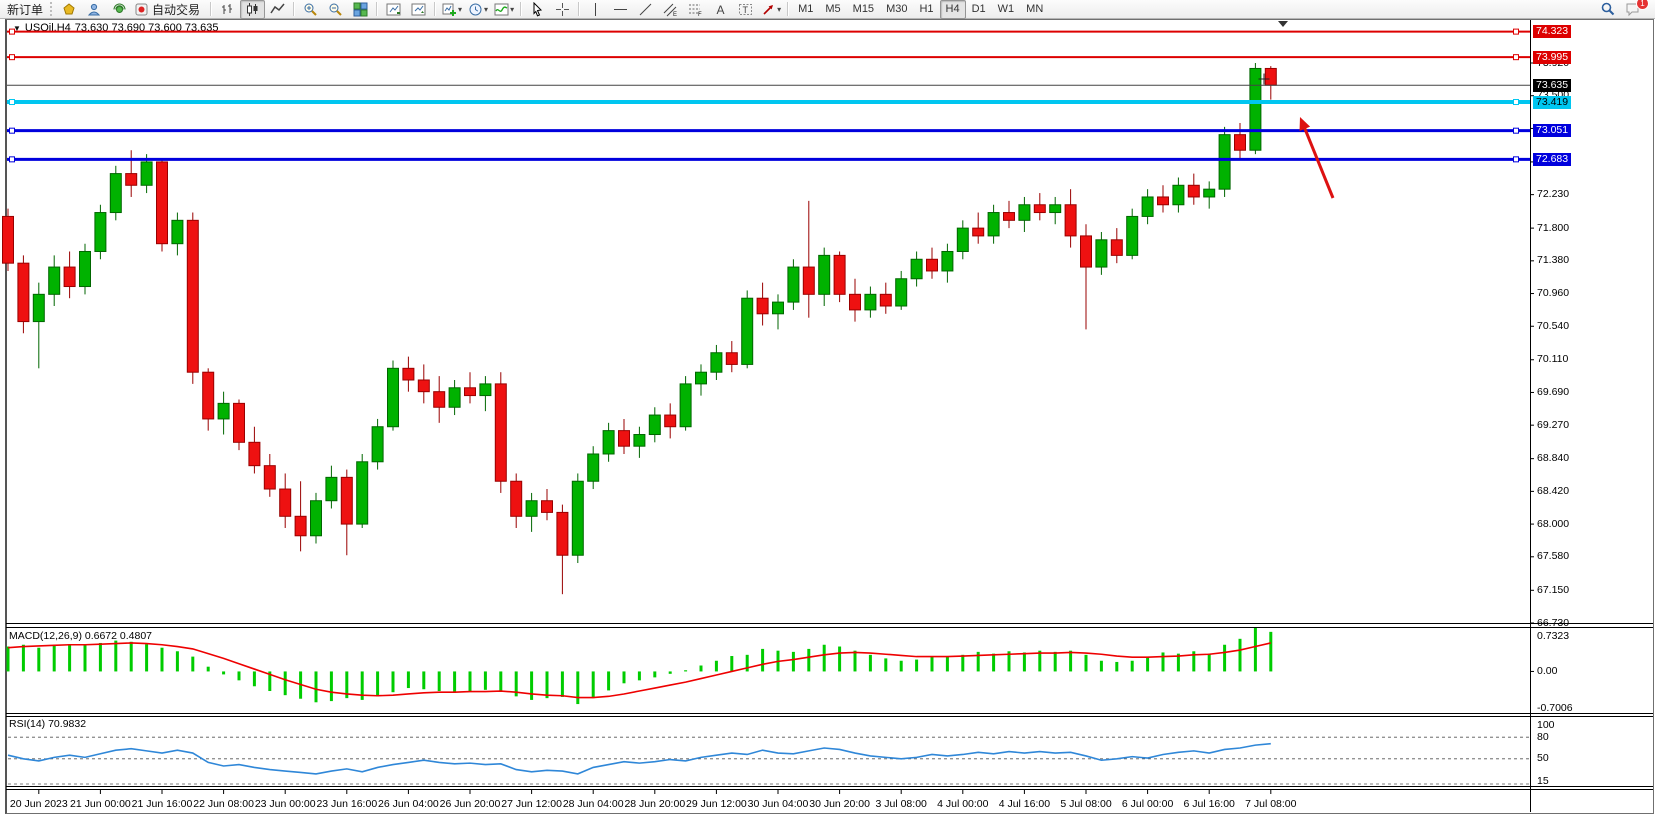 This screenshot has height=825, width=1655. I want to click on cursor-tool-button, so click(537, 9).